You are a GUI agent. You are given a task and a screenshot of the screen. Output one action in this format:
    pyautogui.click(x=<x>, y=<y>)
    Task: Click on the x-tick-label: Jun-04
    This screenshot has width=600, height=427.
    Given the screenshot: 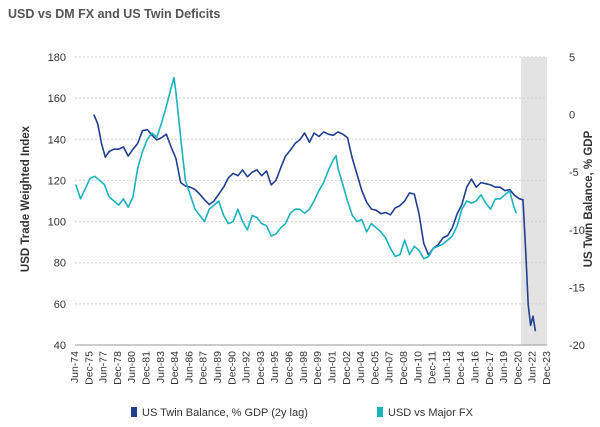 What is the action you would take?
    pyautogui.click(x=361, y=367)
    